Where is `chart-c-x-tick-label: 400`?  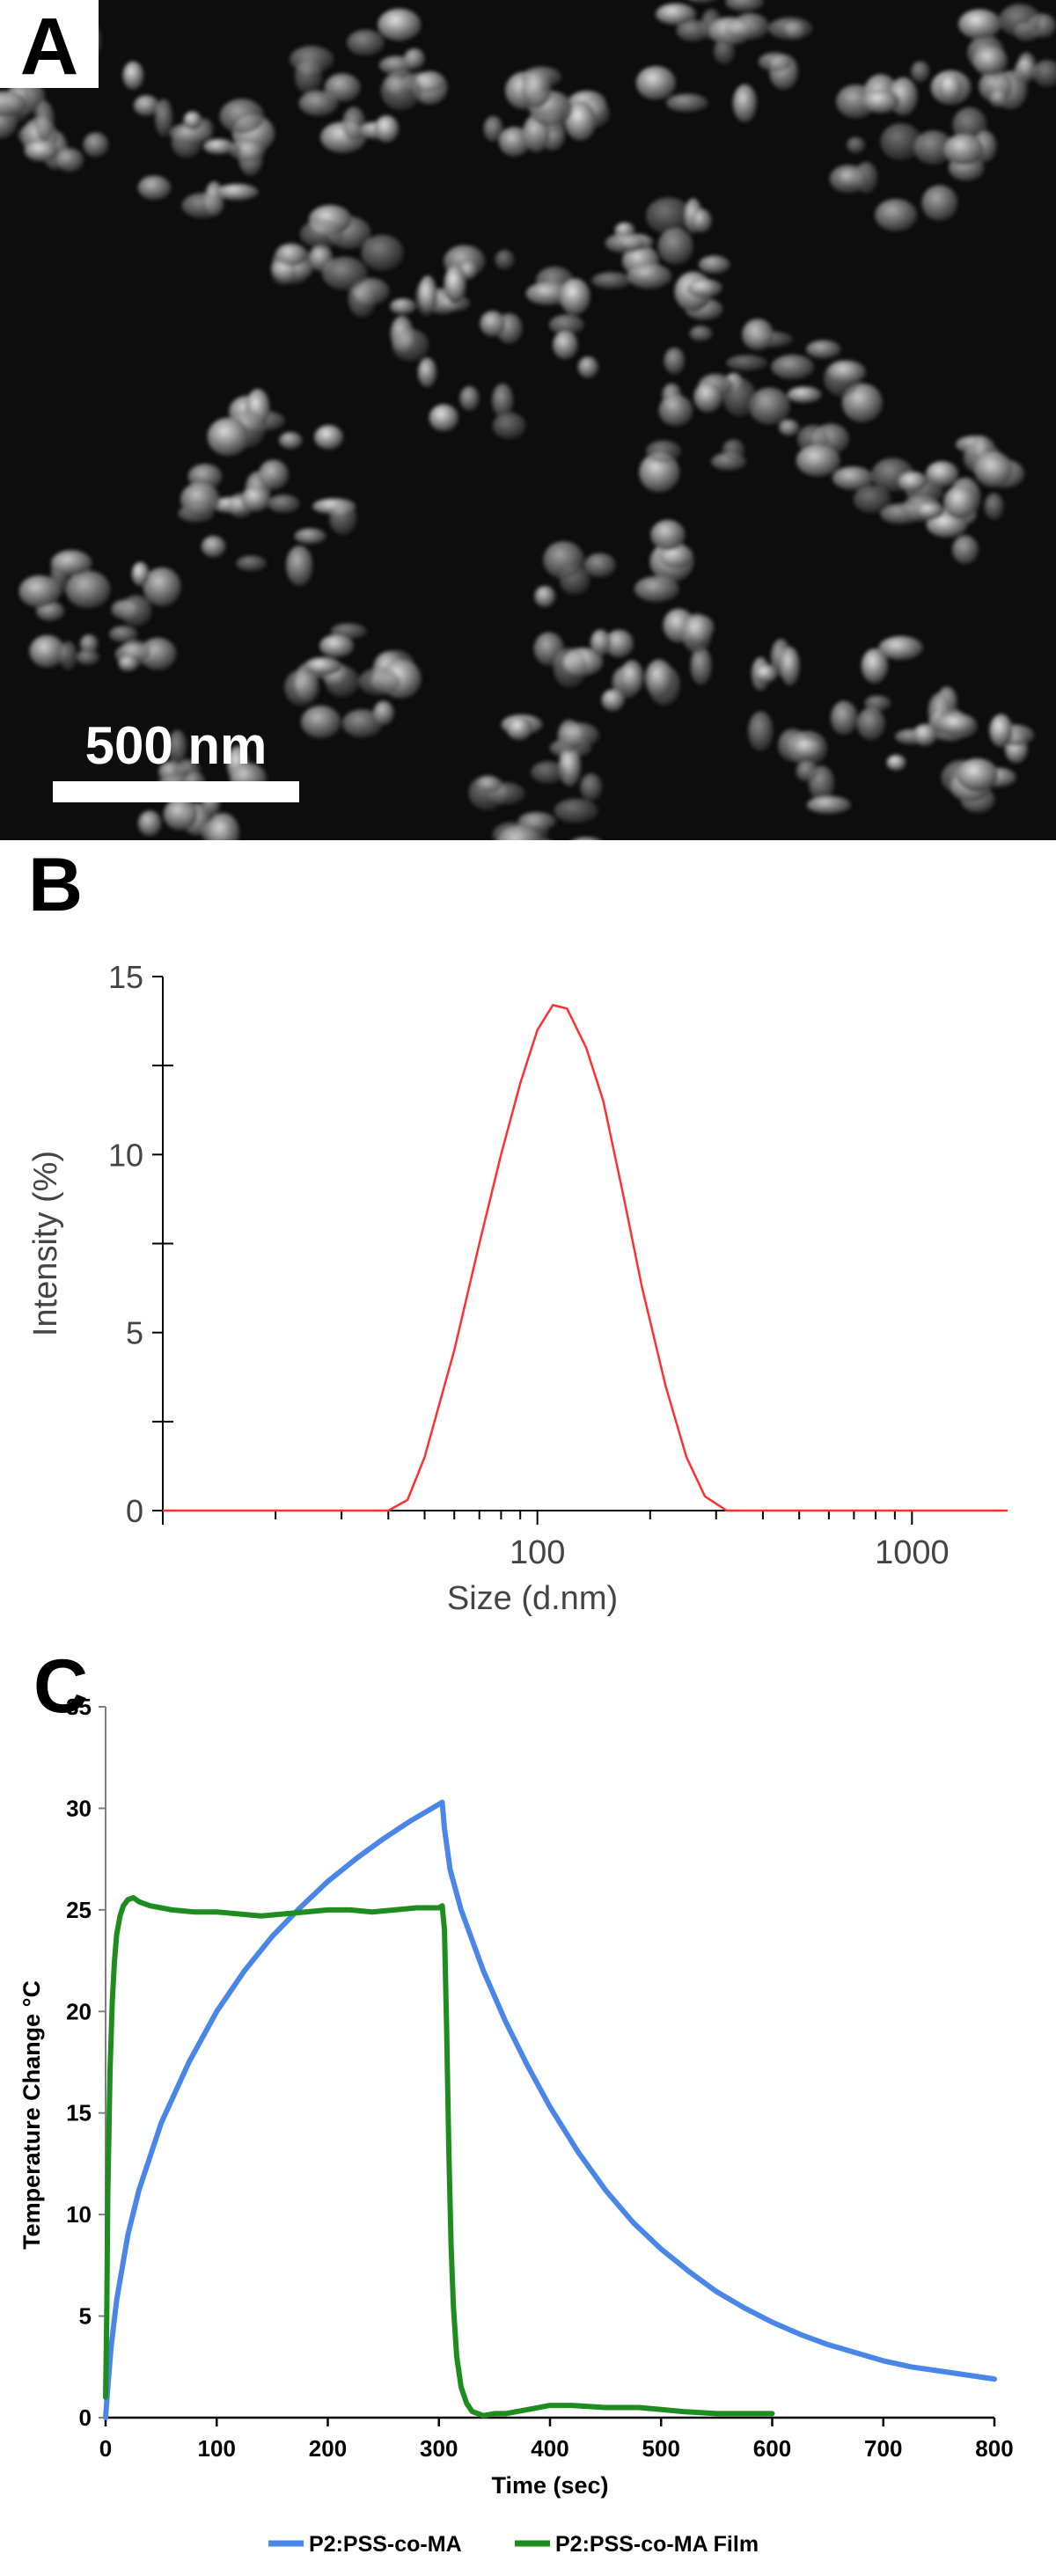
chart-c-x-tick-label: 400 is located at coordinates (550, 2448).